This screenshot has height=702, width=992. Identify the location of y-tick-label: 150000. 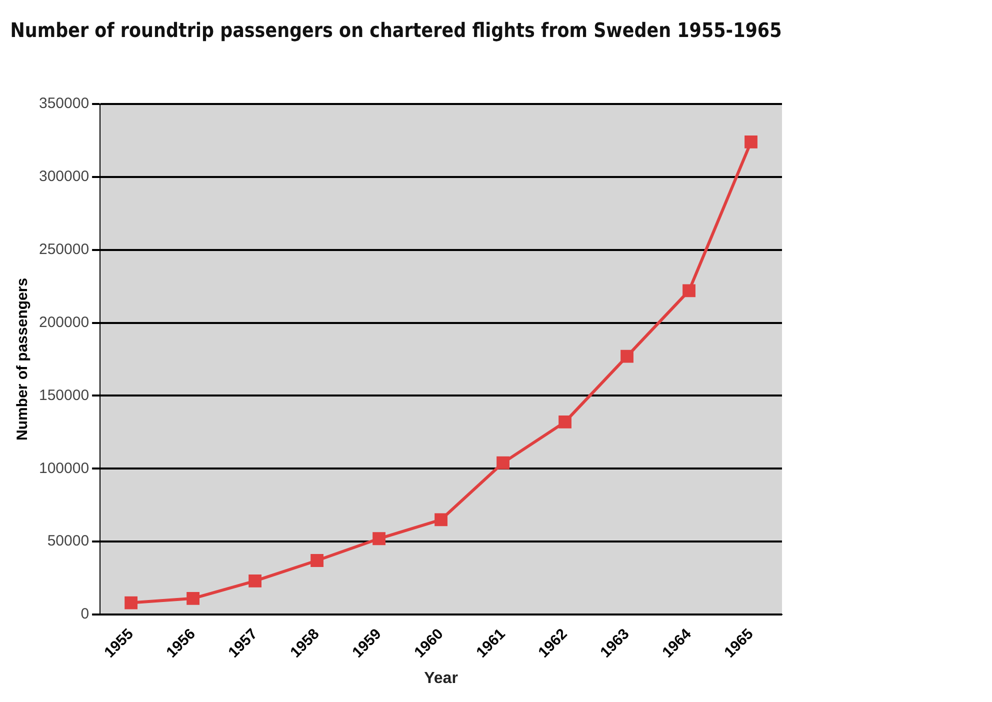
(64, 395).